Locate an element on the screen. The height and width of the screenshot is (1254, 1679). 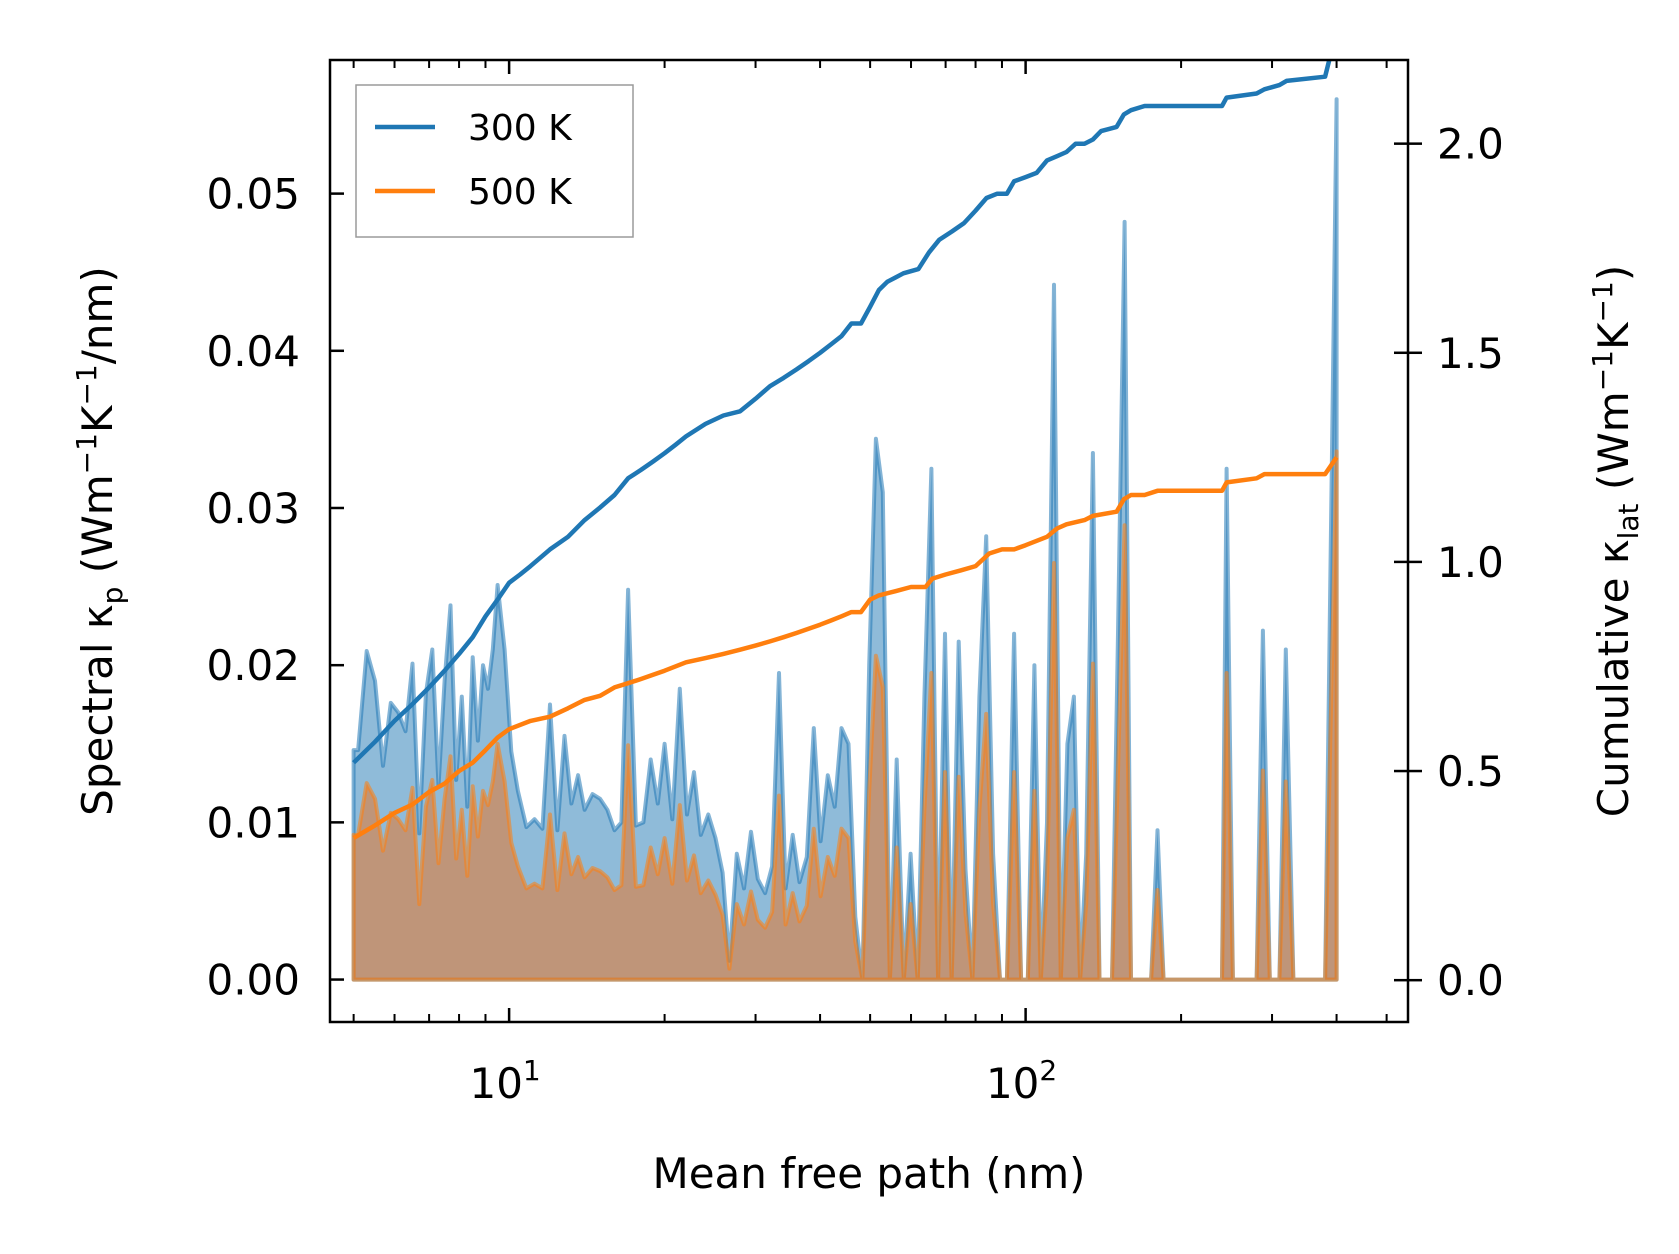
y-right-label-sup2: −1 is located at coordinates (1602, 301).